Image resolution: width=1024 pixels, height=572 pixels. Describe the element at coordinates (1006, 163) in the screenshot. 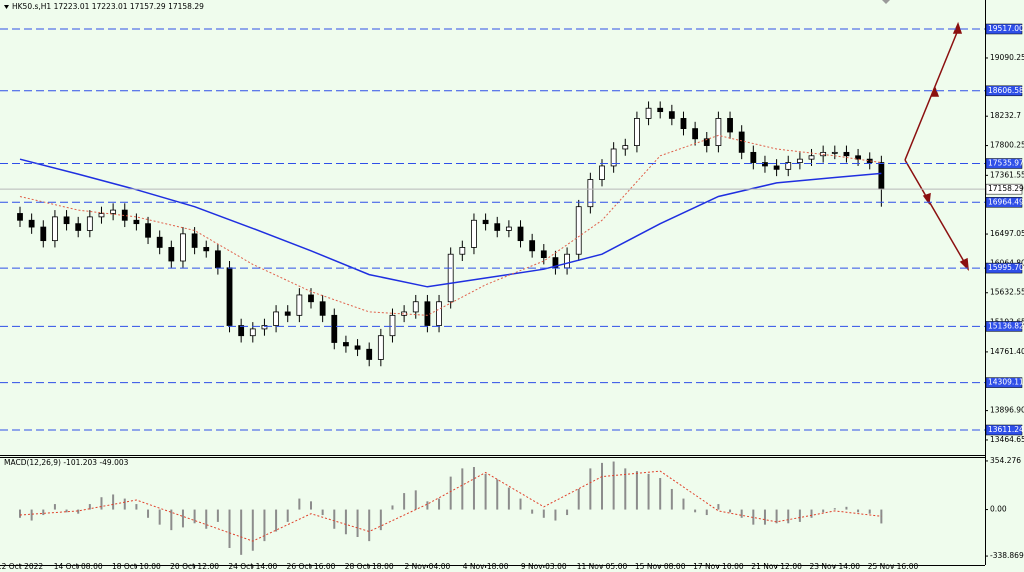

I see `level-label: 17535.97` at that location.